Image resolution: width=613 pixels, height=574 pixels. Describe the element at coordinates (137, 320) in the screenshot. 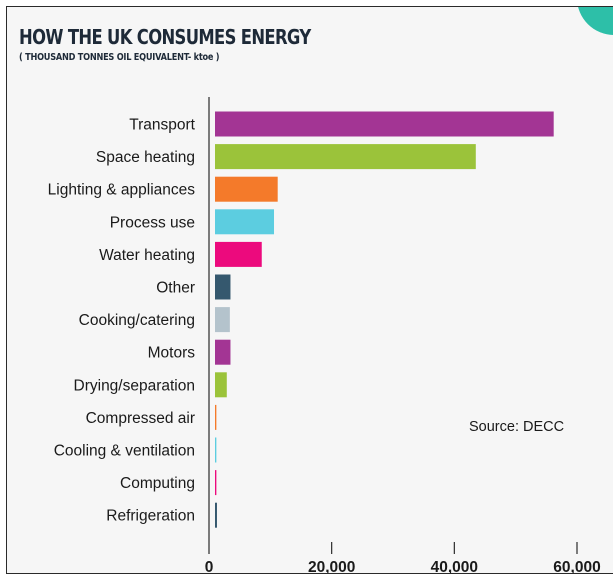

I see `category-label: Cooking/catering` at that location.